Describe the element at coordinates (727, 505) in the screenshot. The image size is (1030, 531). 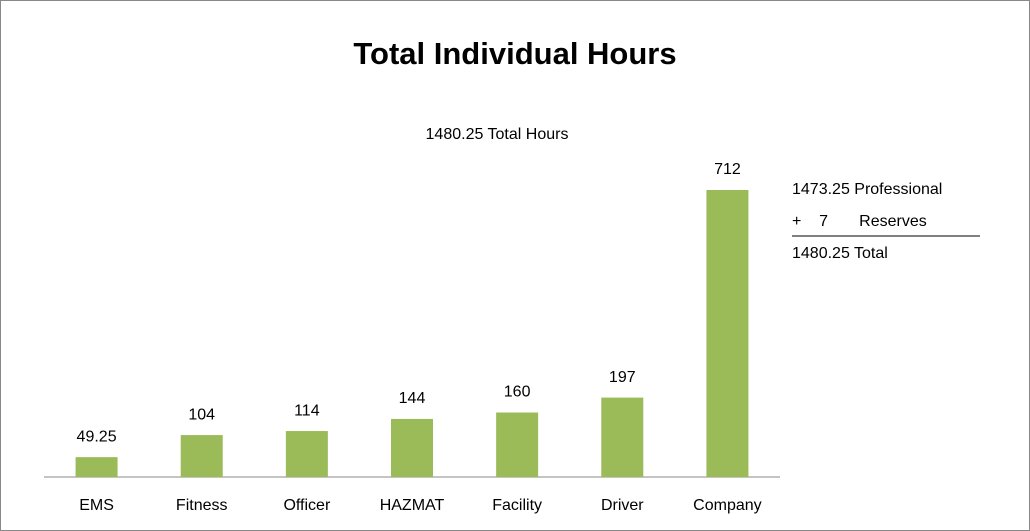
I see `x-tick-label: Company` at that location.